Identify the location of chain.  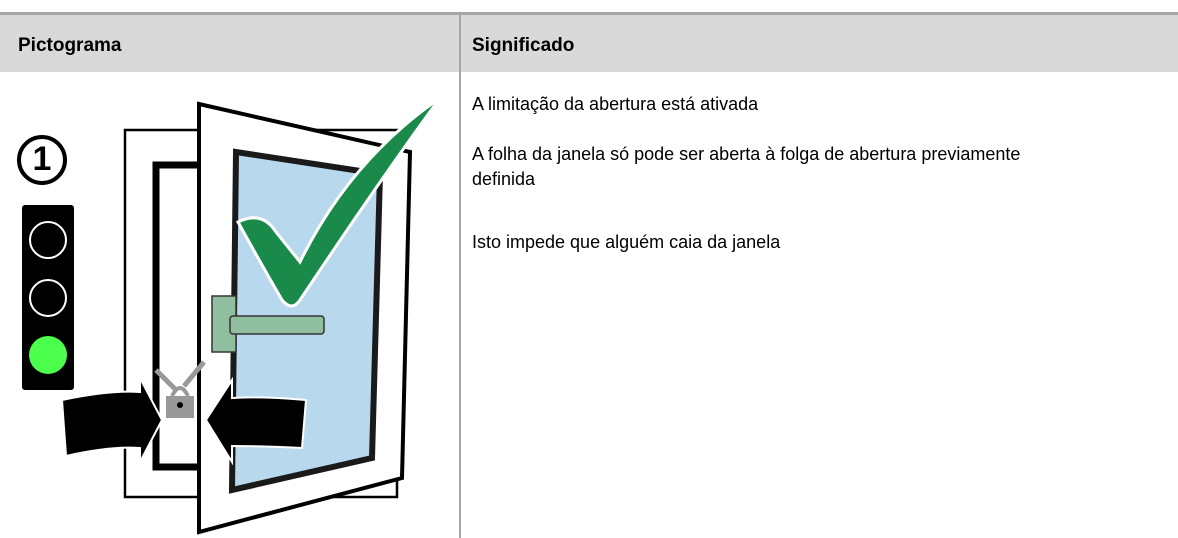
(180, 376).